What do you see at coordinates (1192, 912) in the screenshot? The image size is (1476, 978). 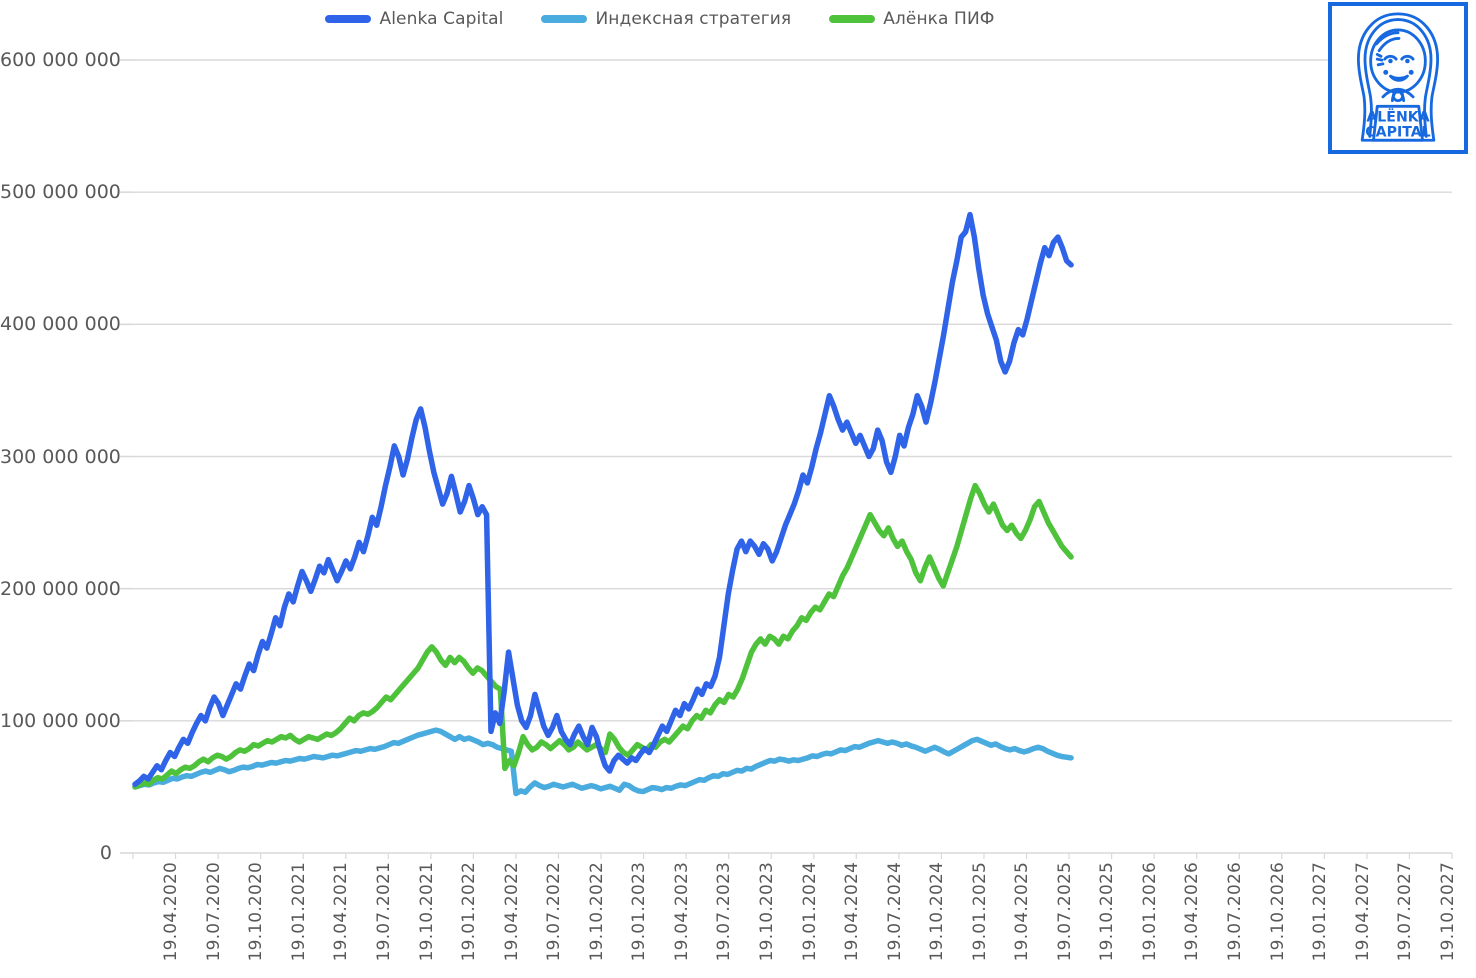 I see `x-axis-tick-label: 19.04.2026` at bounding box center [1192, 912].